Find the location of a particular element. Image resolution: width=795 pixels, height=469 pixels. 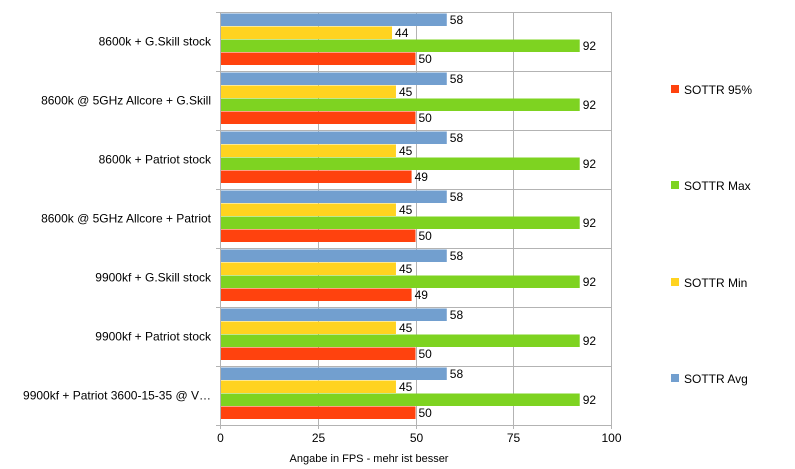

legend: SOTTR 95% SOTTR Max SOTTR Min SOTTR Avg is located at coordinates (711, 234).